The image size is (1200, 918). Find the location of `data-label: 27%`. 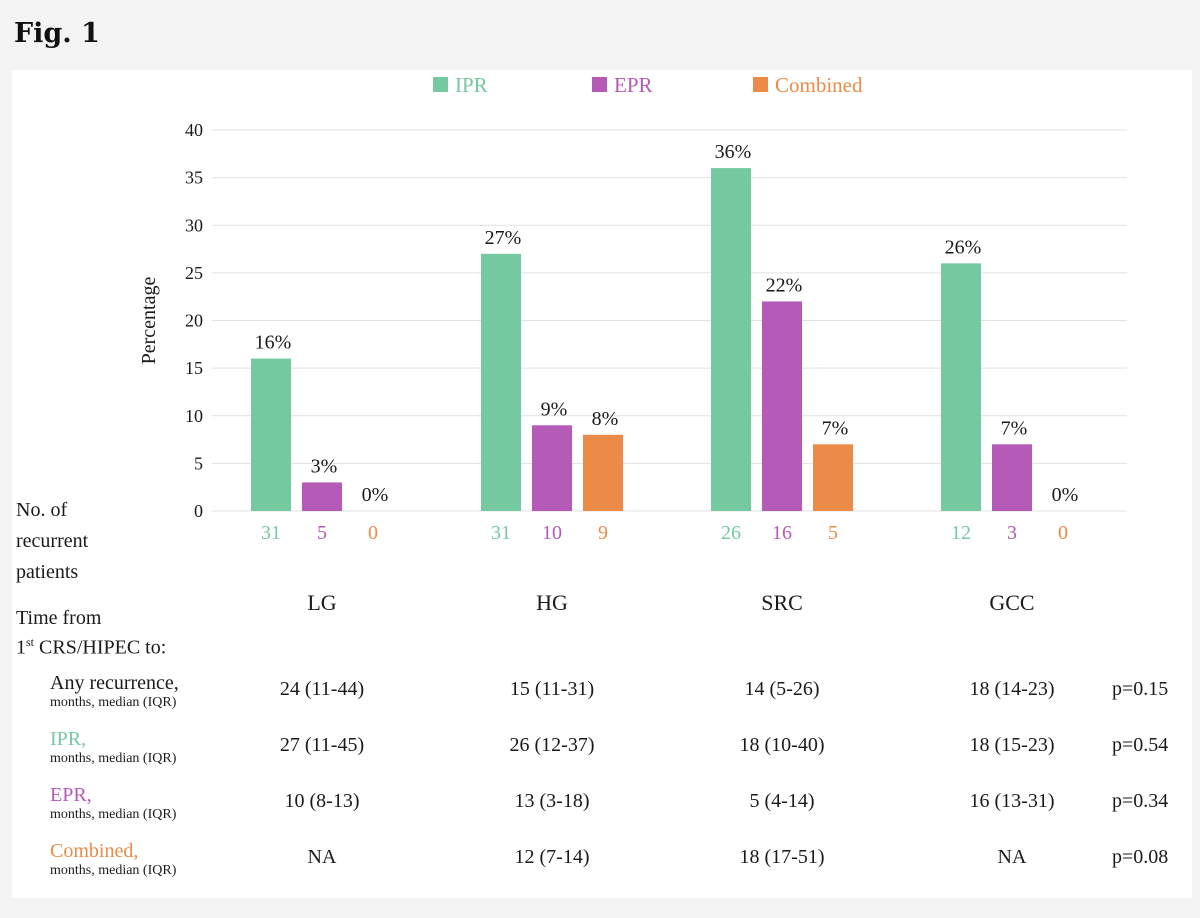

data-label: 27% is located at coordinates (503, 238).